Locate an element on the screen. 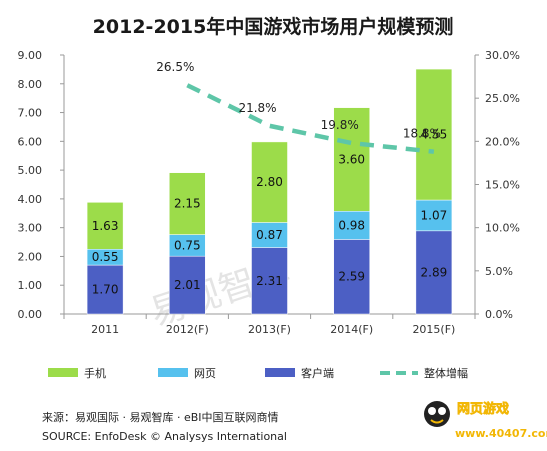 This screenshot has height=451, width=547. bar-value-label: 1.70 is located at coordinates (105, 290).